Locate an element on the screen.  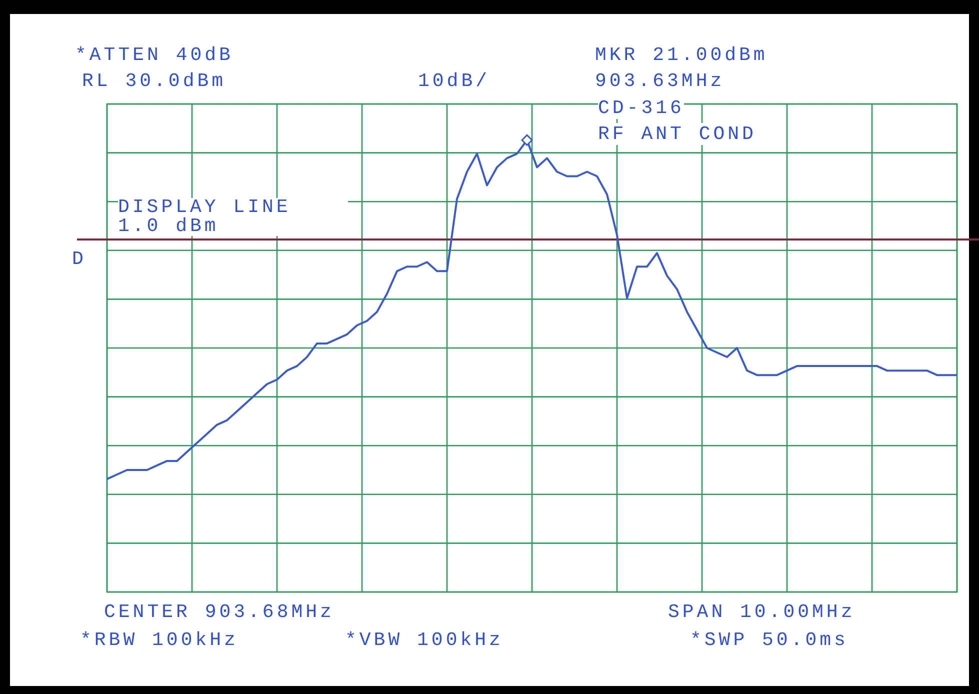
annotation: RF ANT COND is located at coordinates (677, 134).